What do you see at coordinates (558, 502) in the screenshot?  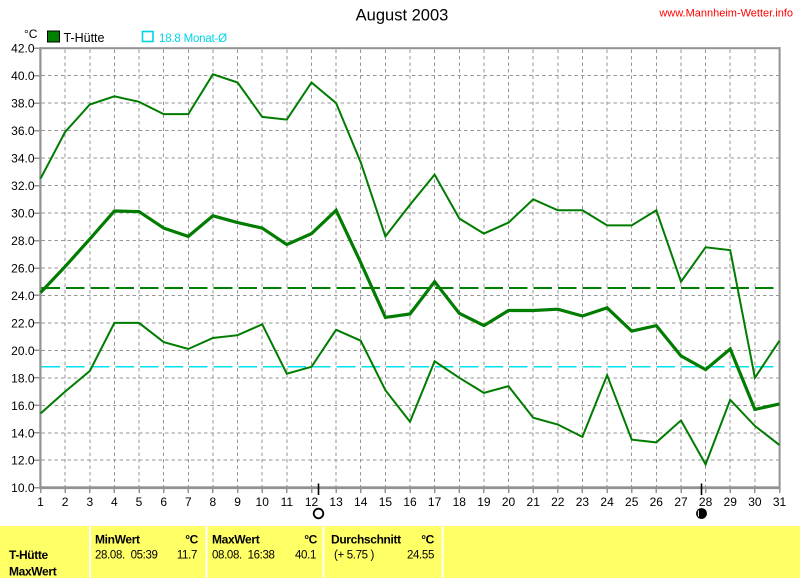 I see `svg-text: 22` at bounding box center [558, 502].